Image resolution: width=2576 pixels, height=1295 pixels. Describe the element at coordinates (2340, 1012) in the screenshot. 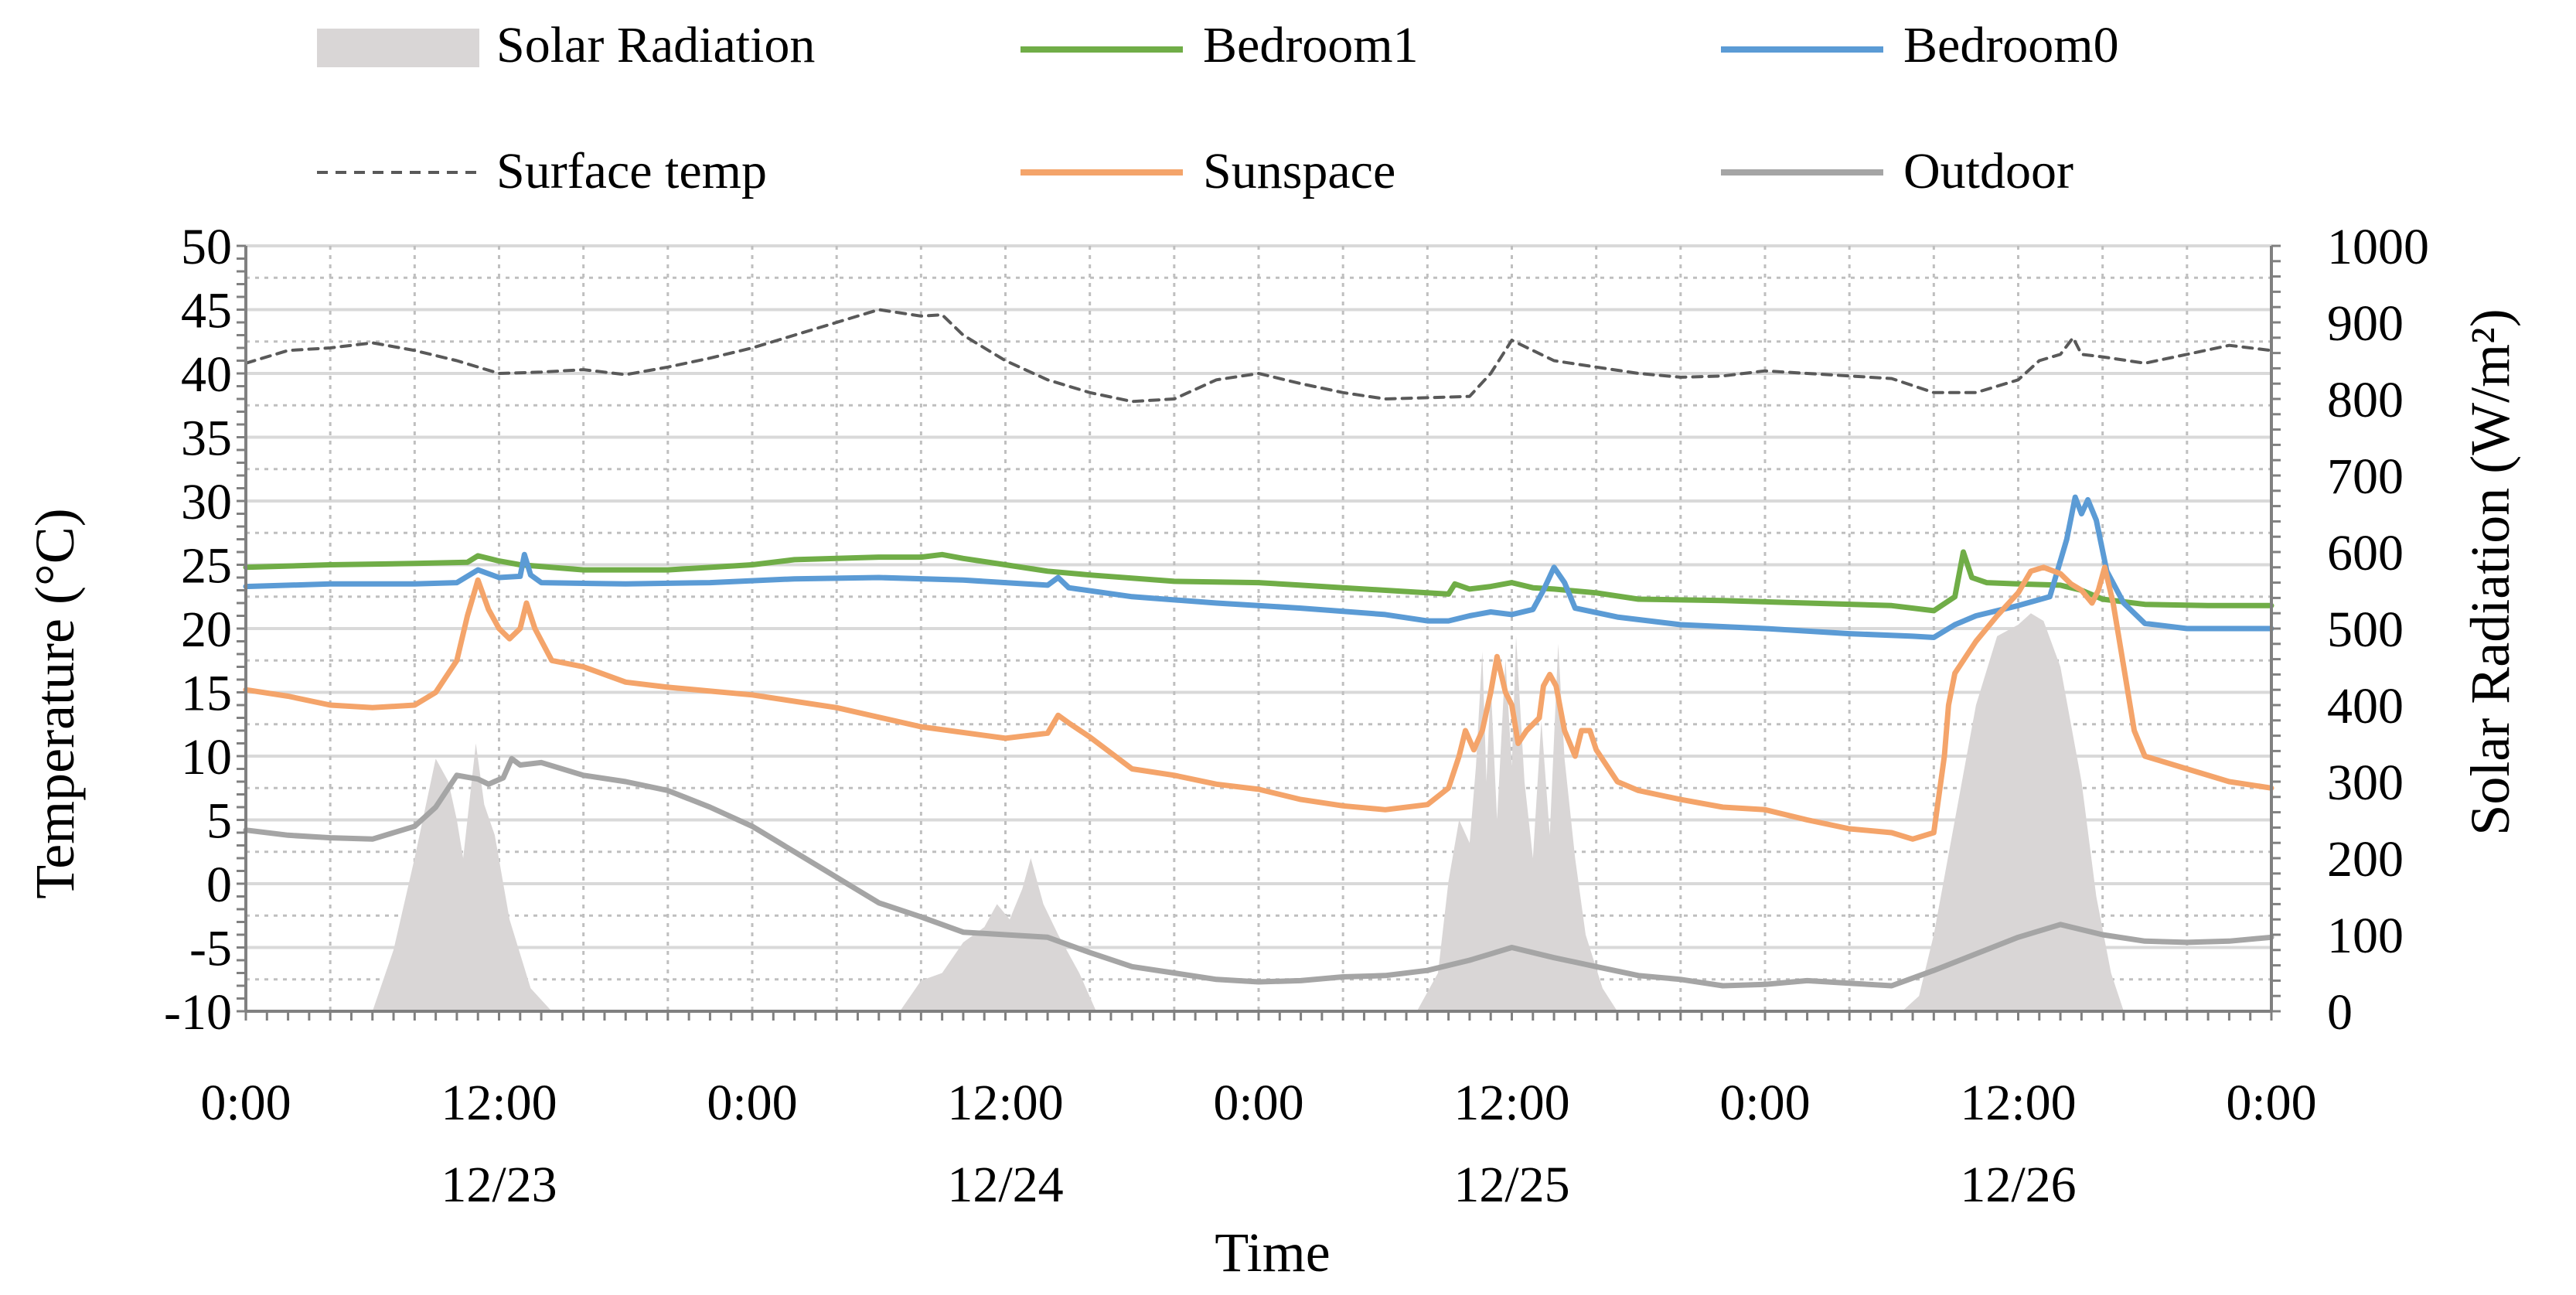

I see `y-tick-label-right: 0` at that location.